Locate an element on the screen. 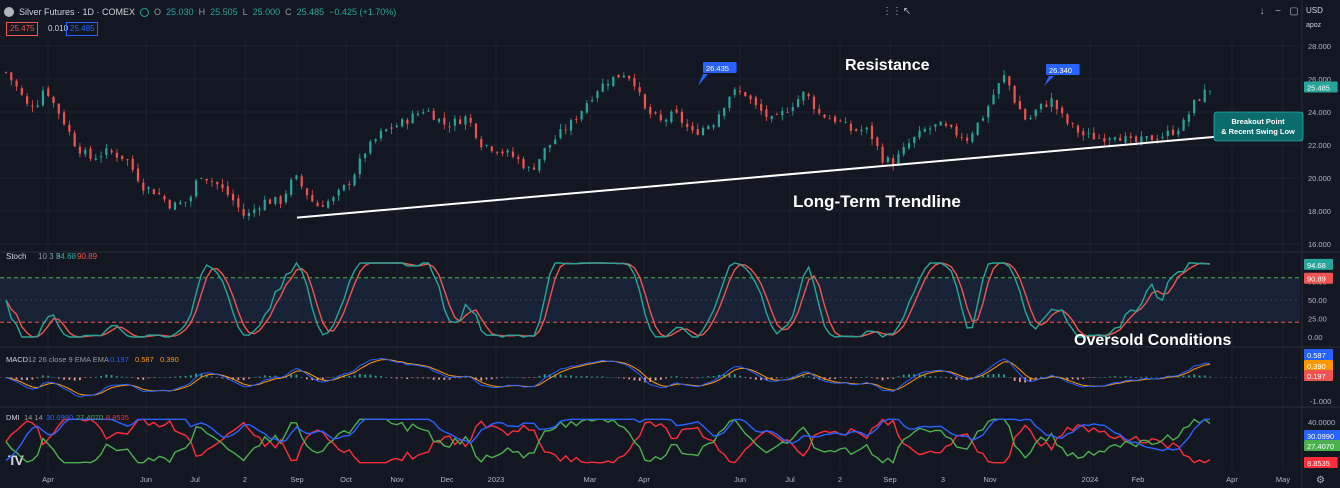 Image resolution: width=1340 pixels, height=488 pixels. maximize-icon: ▢ is located at coordinates (1294, 11).